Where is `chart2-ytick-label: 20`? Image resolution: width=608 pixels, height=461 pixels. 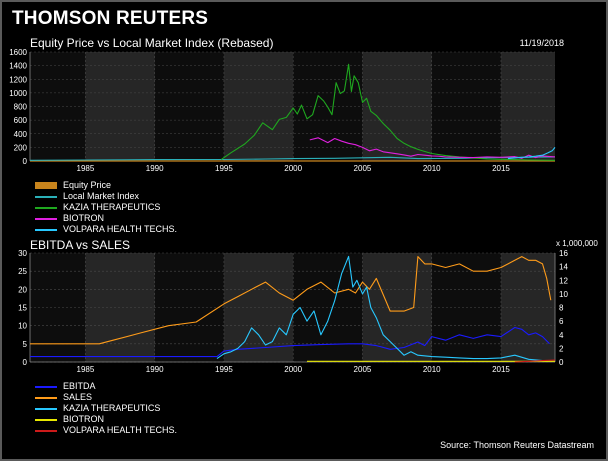 chart2-ytick-label: 20 is located at coordinates (22, 289).